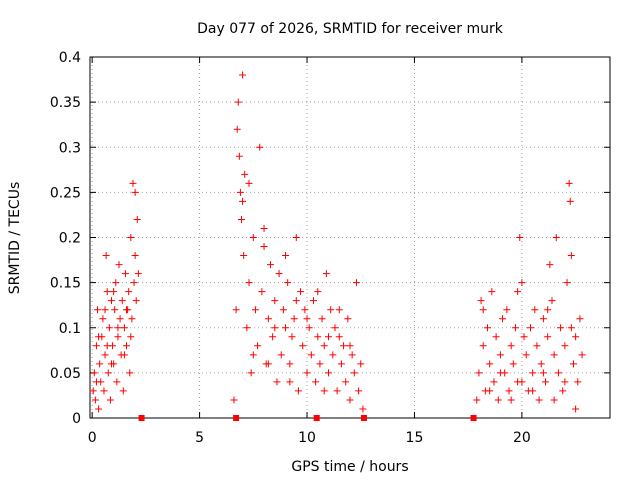 This screenshot has width=640, height=480. I want to click on x-tick-label: 20, so click(522, 438).